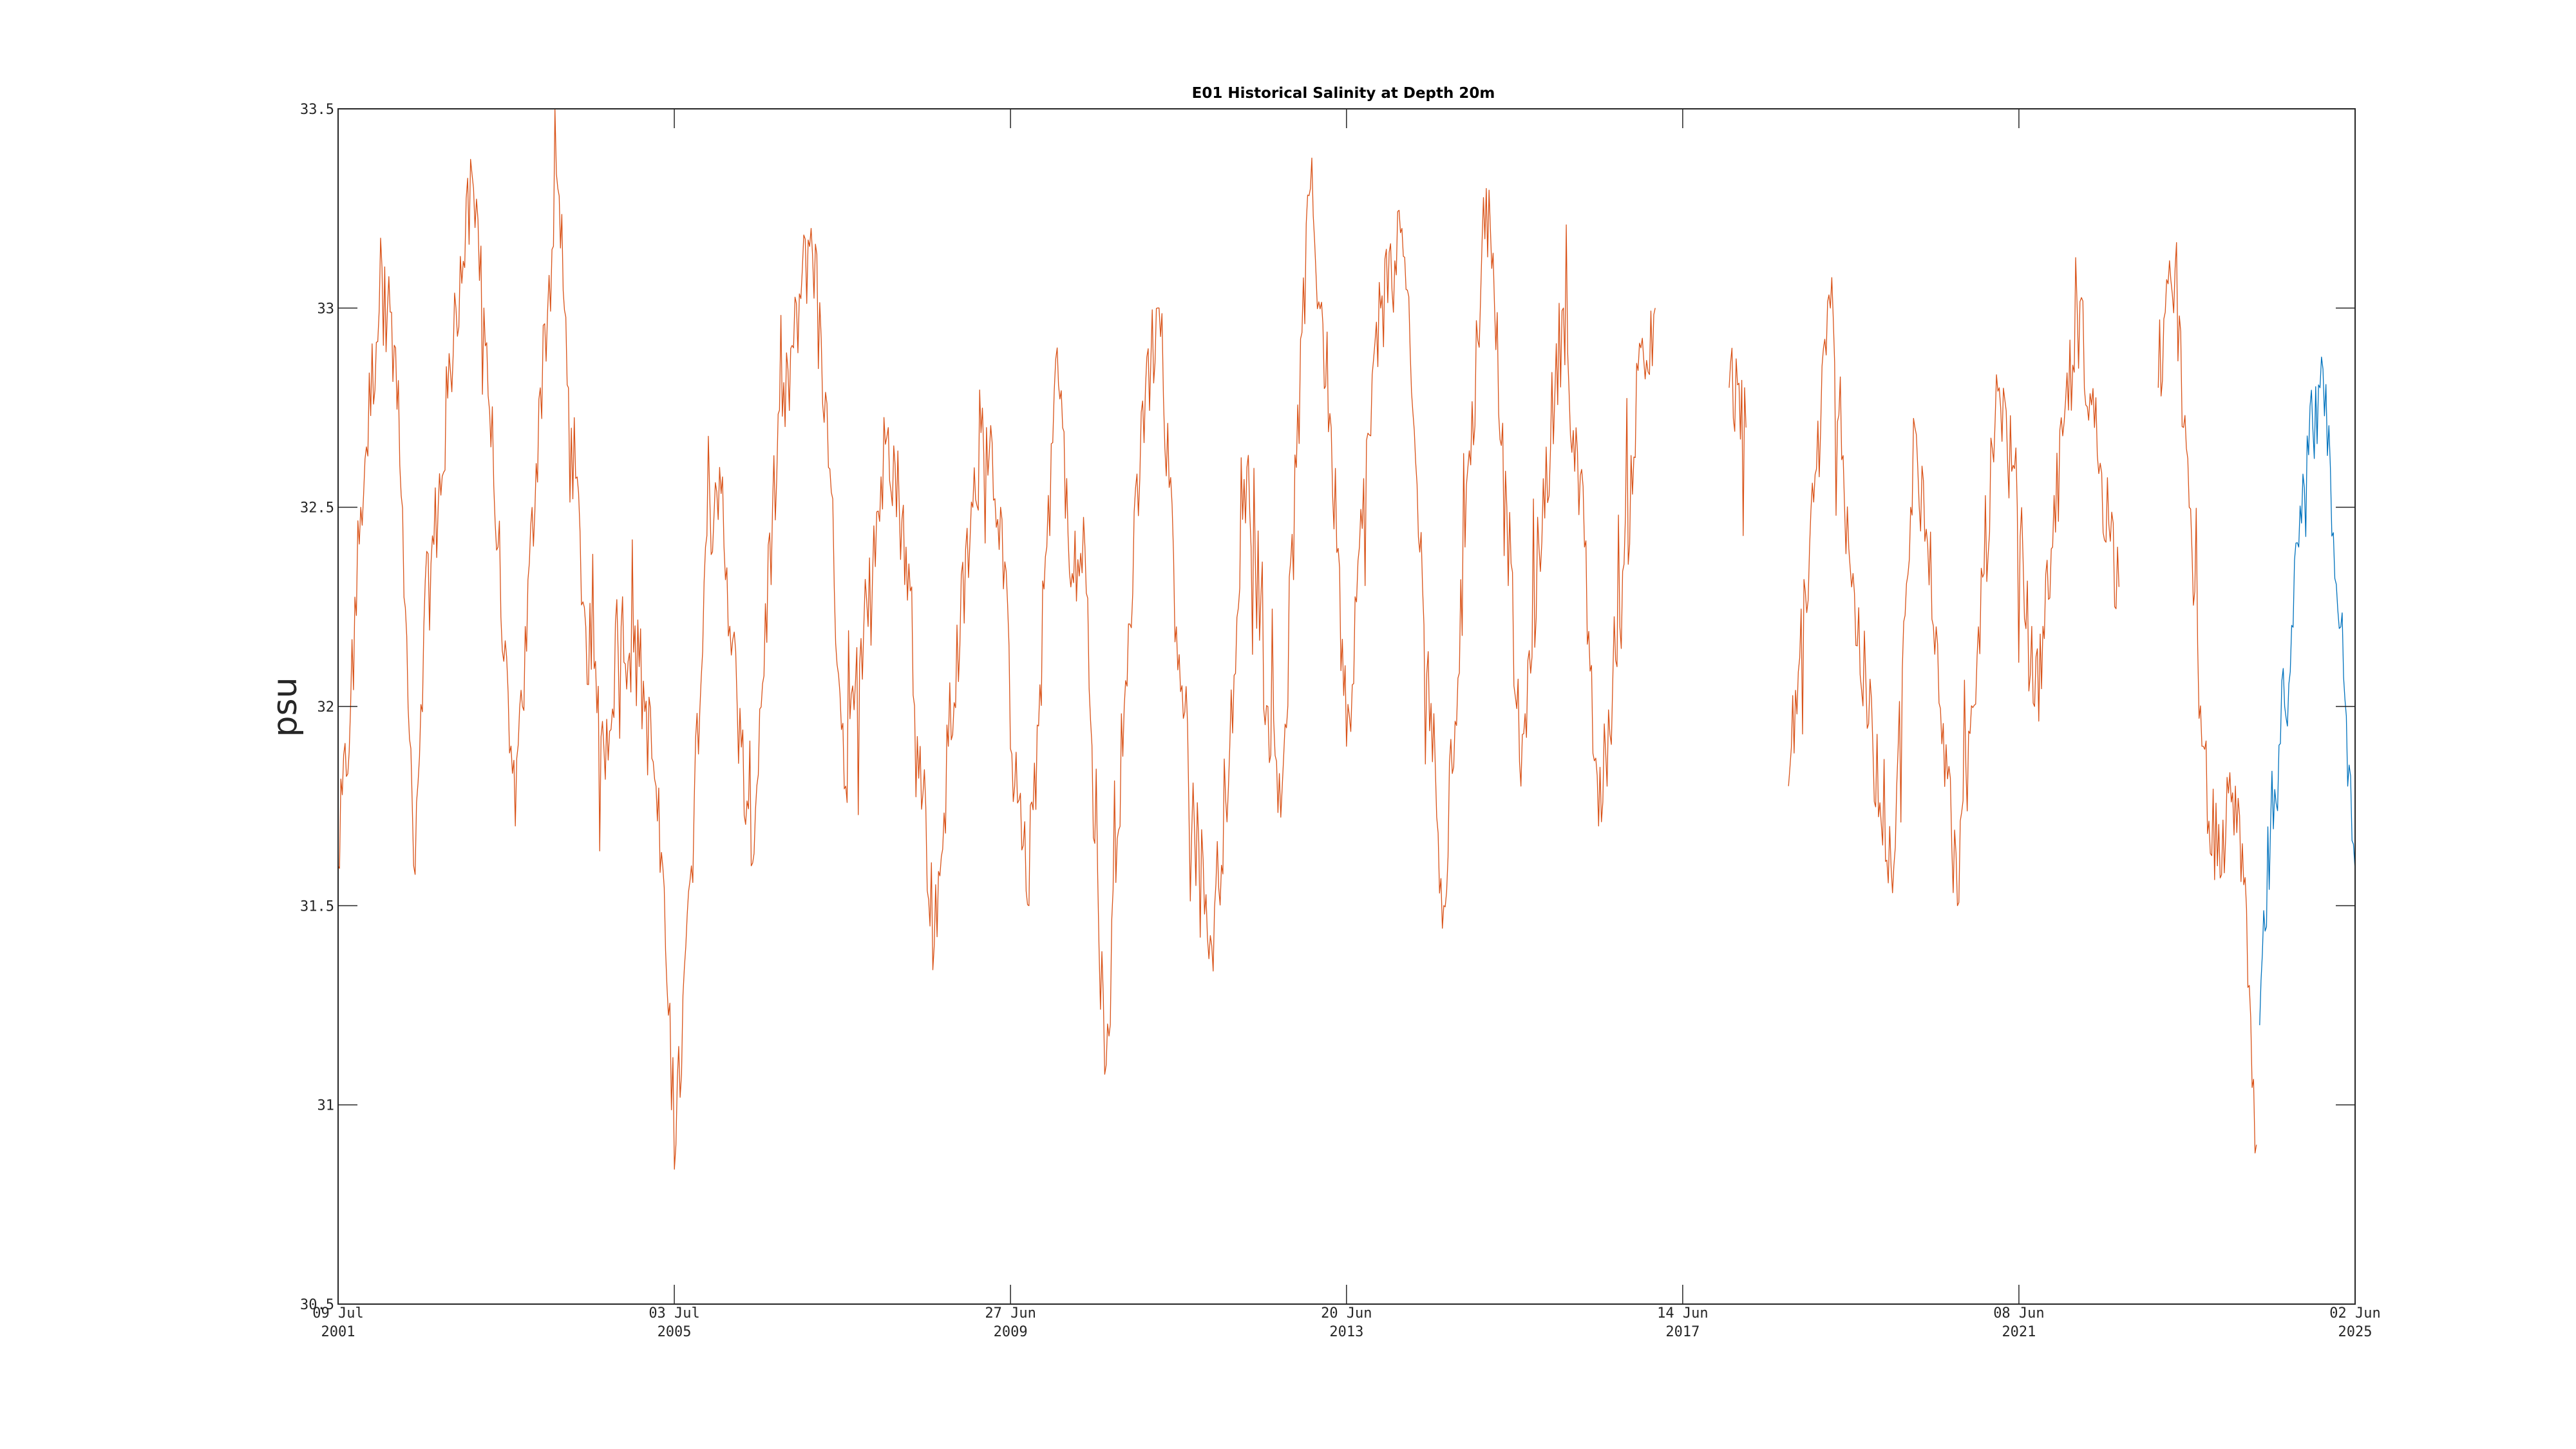 This screenshot has width=2576, height=1449. Describe the element at coordinates (675, 1332) in the screenshot. I see `x-tick-label-year: 2005` at that location.